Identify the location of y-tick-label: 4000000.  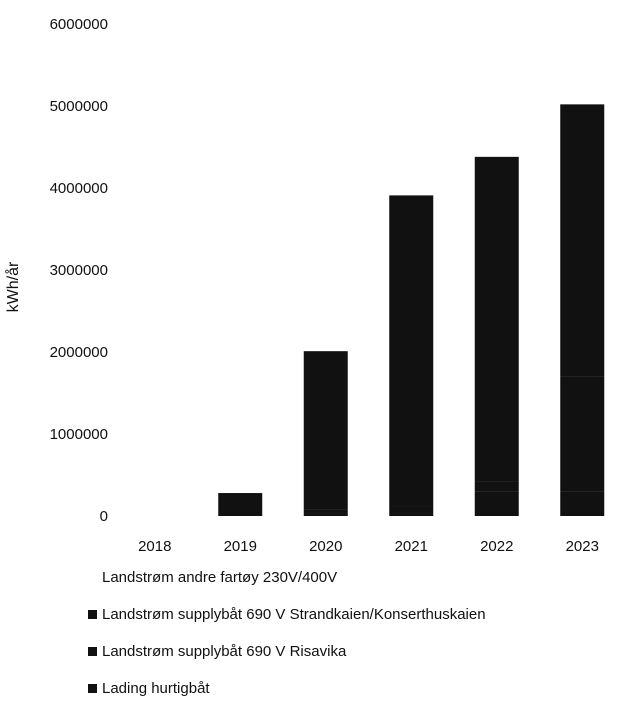
(79, 188).